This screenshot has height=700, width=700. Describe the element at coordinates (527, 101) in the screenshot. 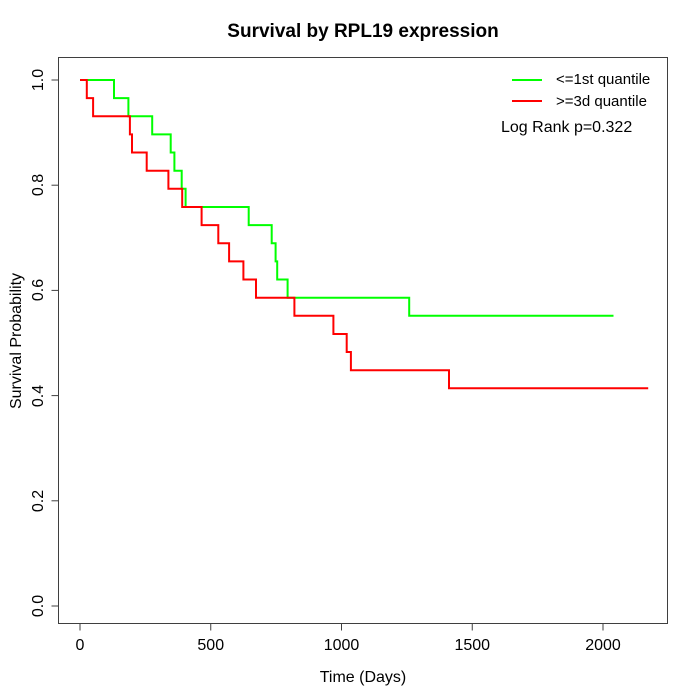

I see `legend-line-red` at that location.